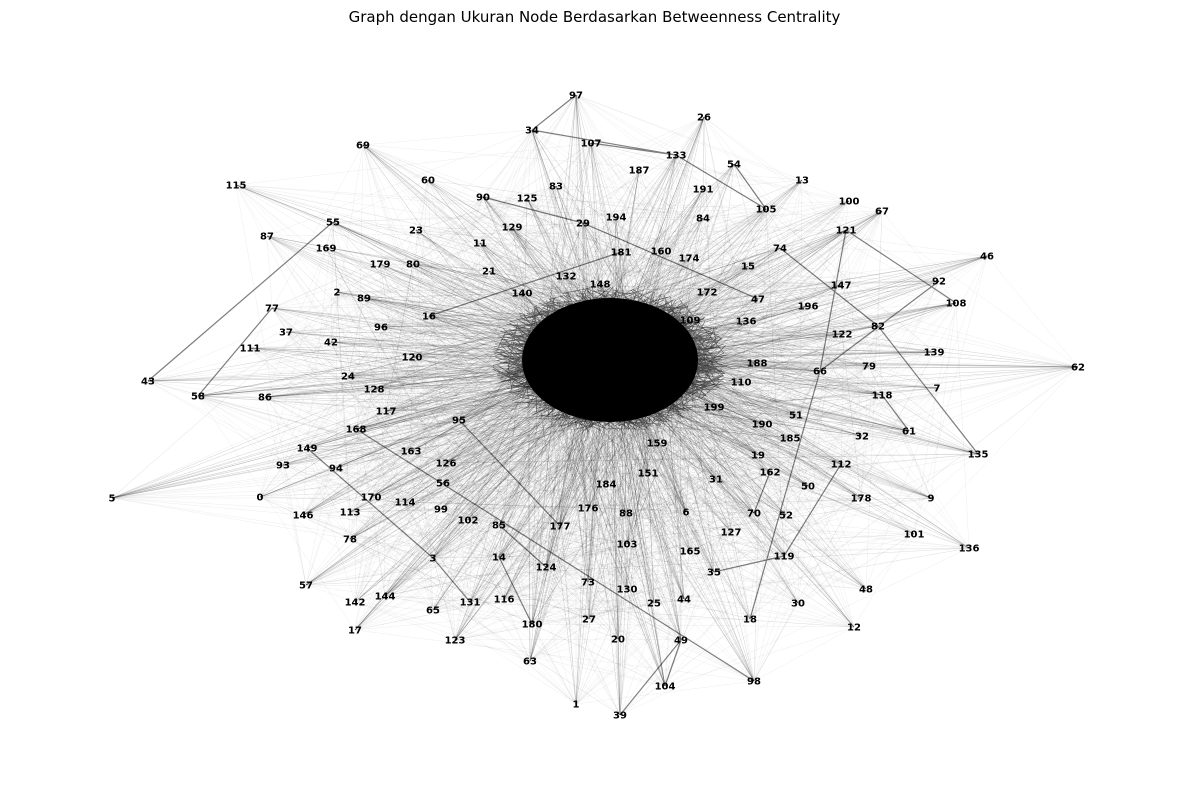 This screenshot has height=790, width=1189. What do you see at coordinates (483, 198) in the screenshot?
I see `node-label-90: 90` at bounding box center [483, 198].